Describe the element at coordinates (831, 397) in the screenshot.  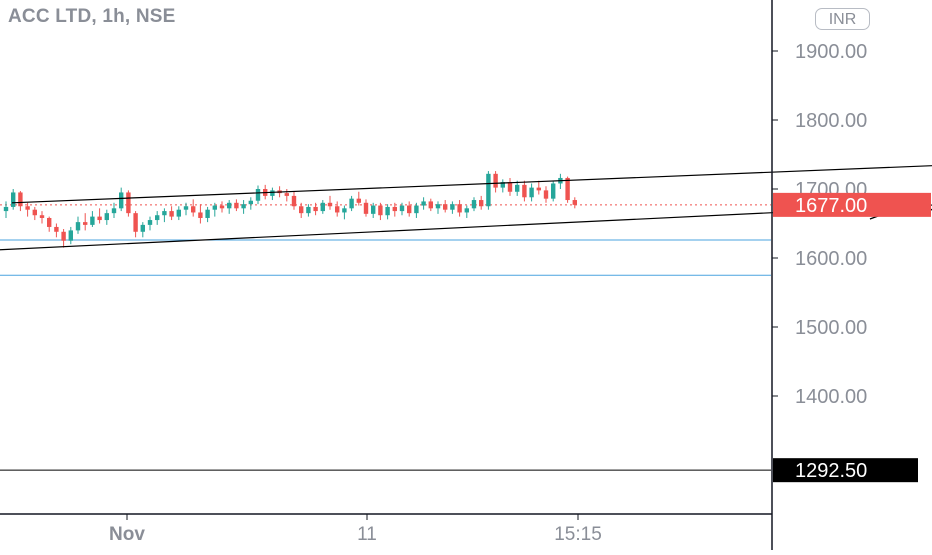
I see `y-tick-label: 1400.00` at that location.